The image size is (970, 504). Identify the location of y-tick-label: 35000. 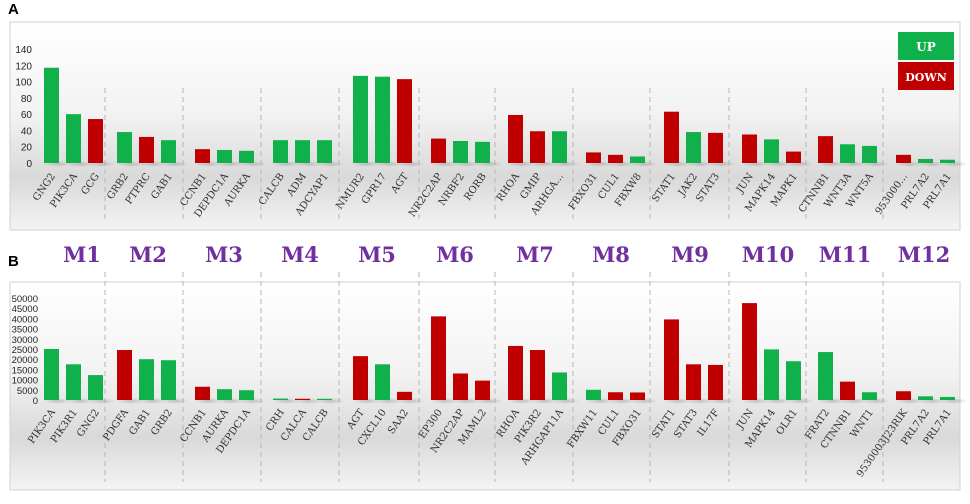
(25, 330).